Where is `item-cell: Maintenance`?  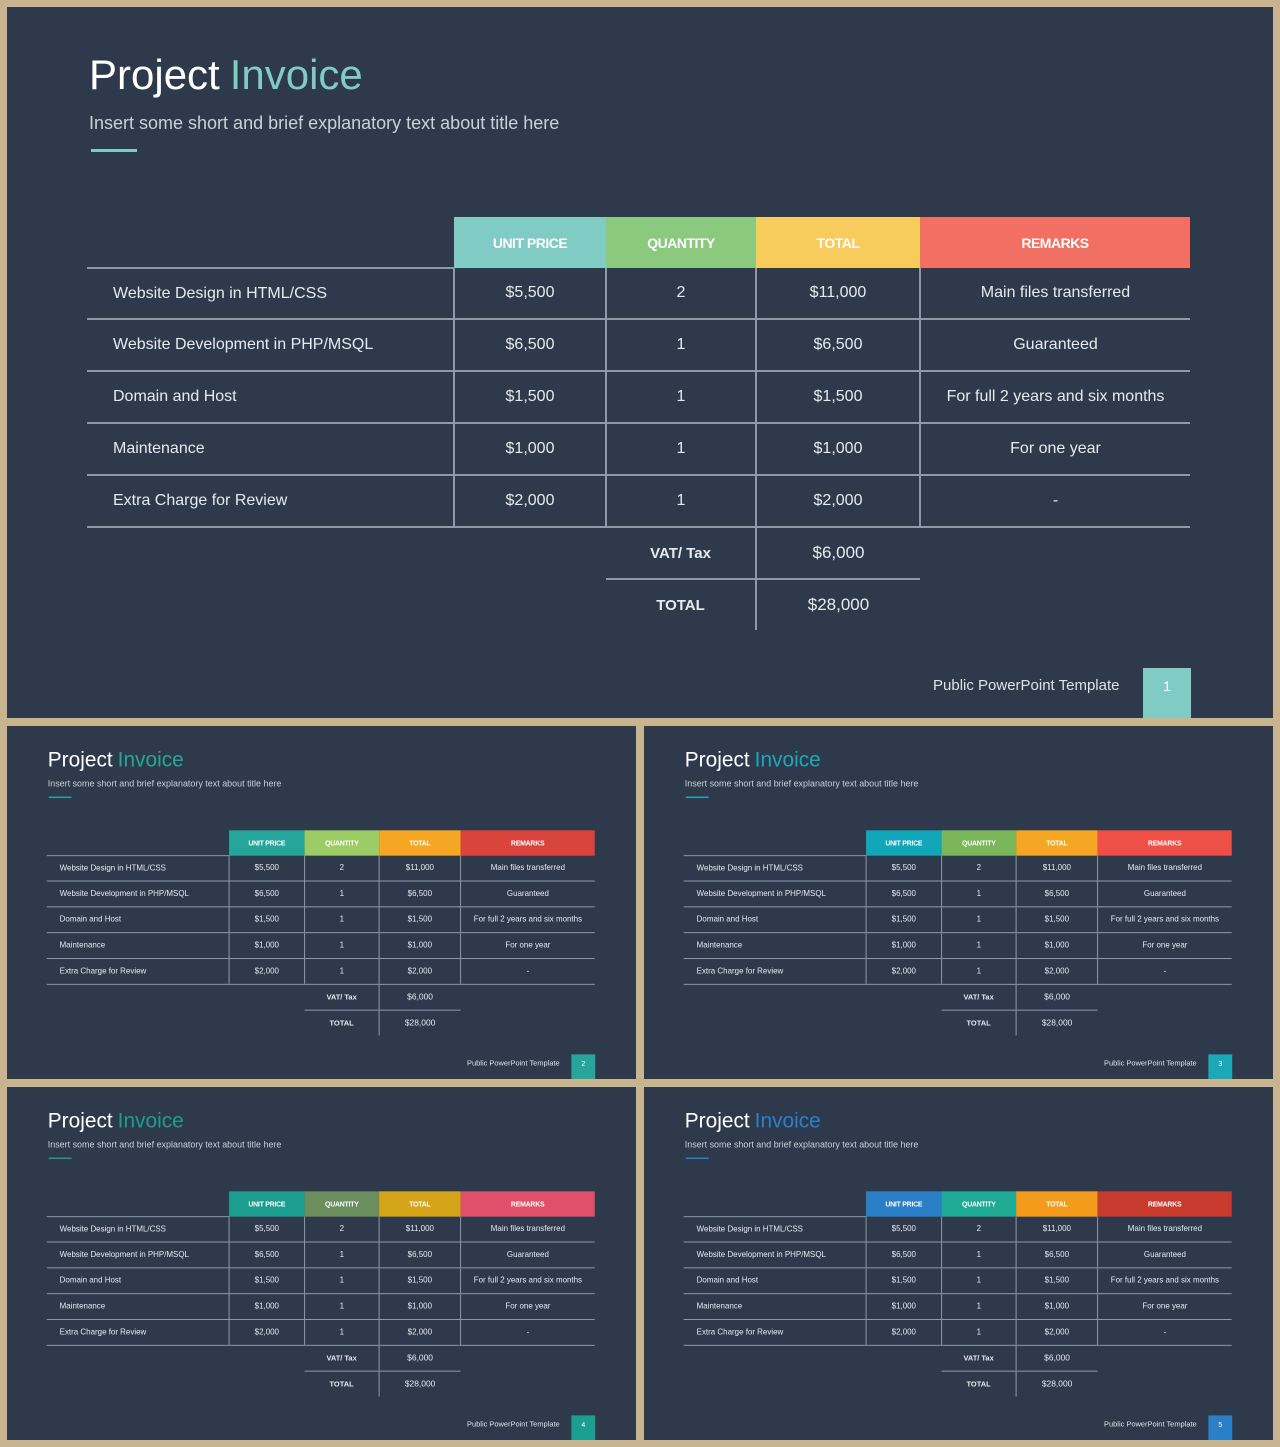 item-cell: Maintenance is located at coordinates (270, 449).